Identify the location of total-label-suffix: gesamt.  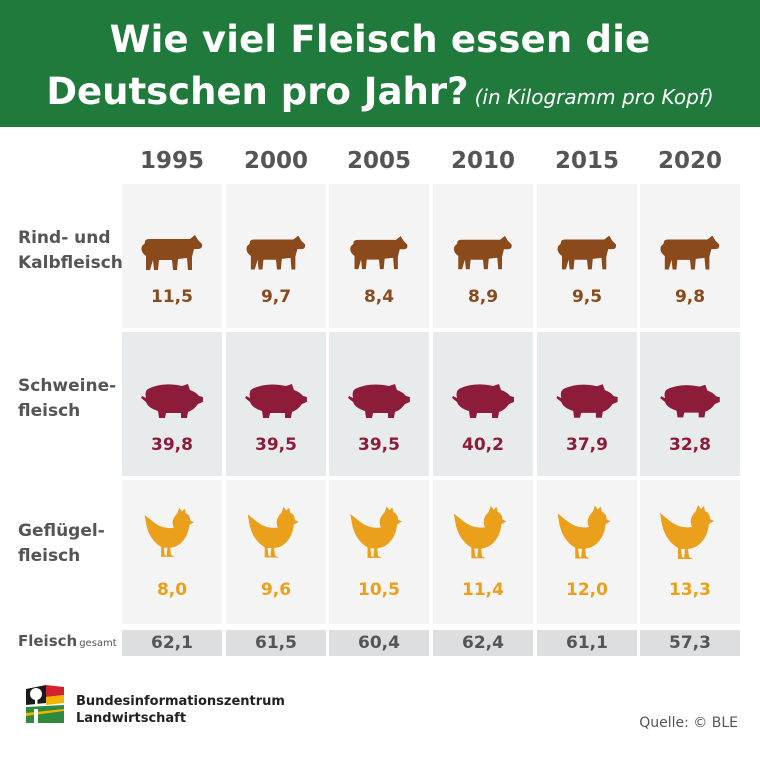
(98, 643).